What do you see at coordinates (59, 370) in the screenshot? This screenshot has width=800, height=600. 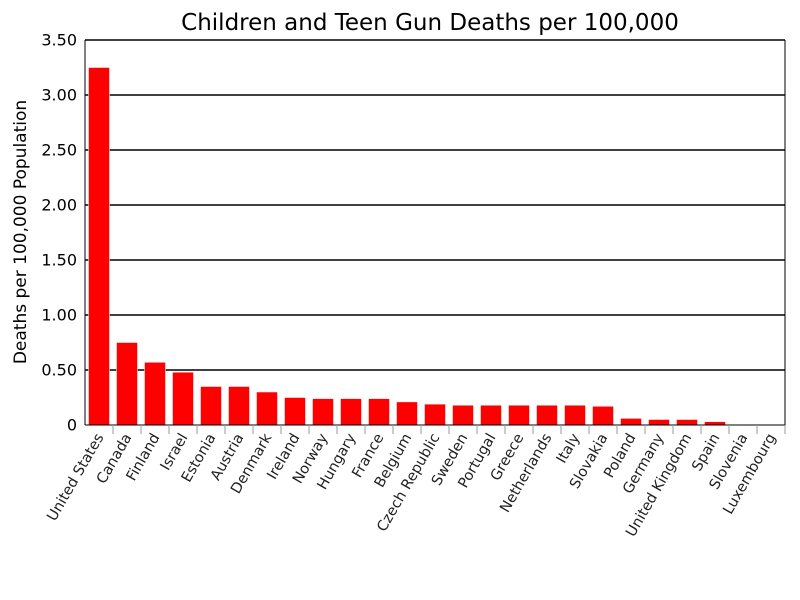 I see `y-tick-label: 0.50` at bounding box center [59, 370].